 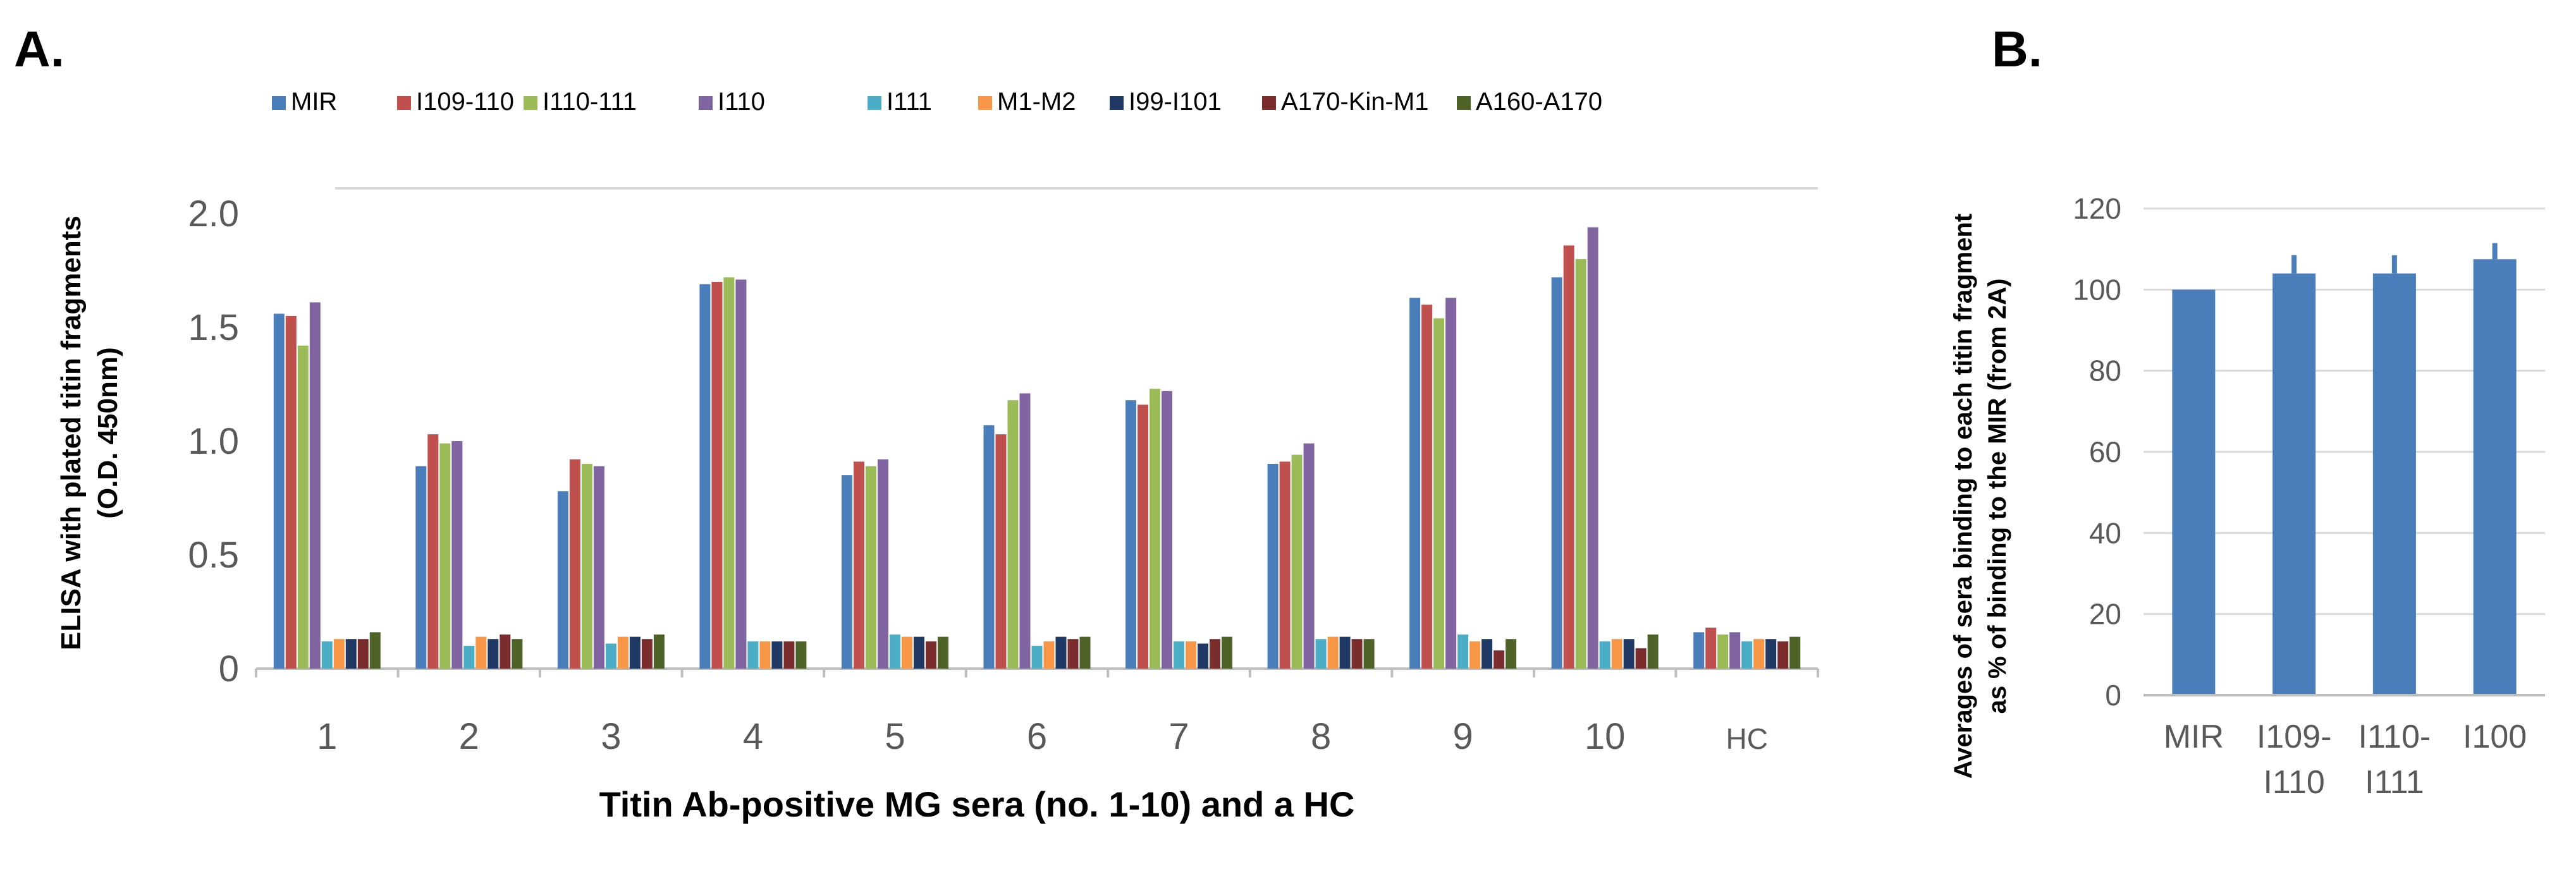 What do you see at coordinates (39, 49) in the screenshot?
I see `panel-a-label: A.` at bounding box center [39, 49].